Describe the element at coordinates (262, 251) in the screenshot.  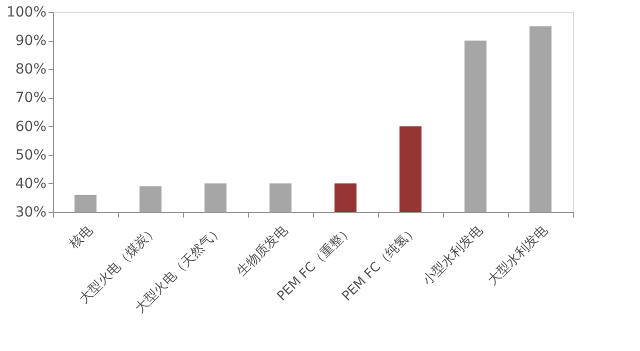
I see `x-tick-label: 生物质发电` at that location.